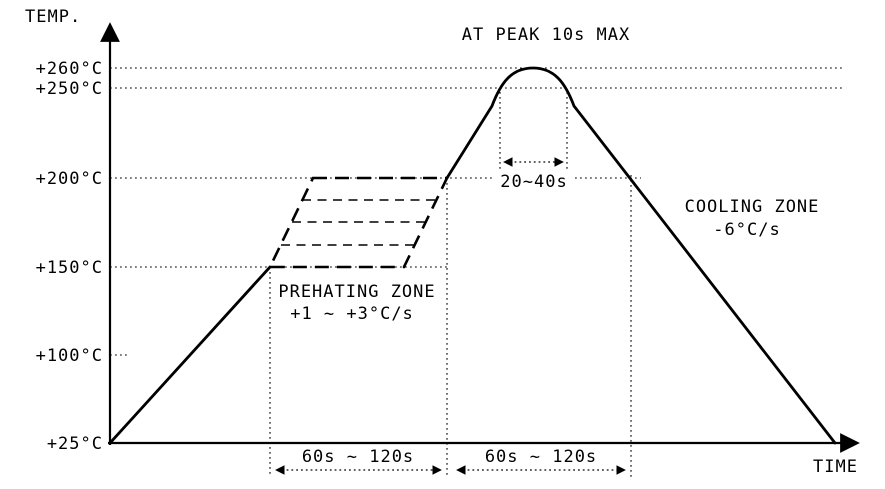 Image resolution: width=885 pixels, height=489 pixels. Describe the element at coordinates (352, 314) in the screenshot. I see `preheat-zone-label-line2: +1 ~ +3°C/s` at that location.